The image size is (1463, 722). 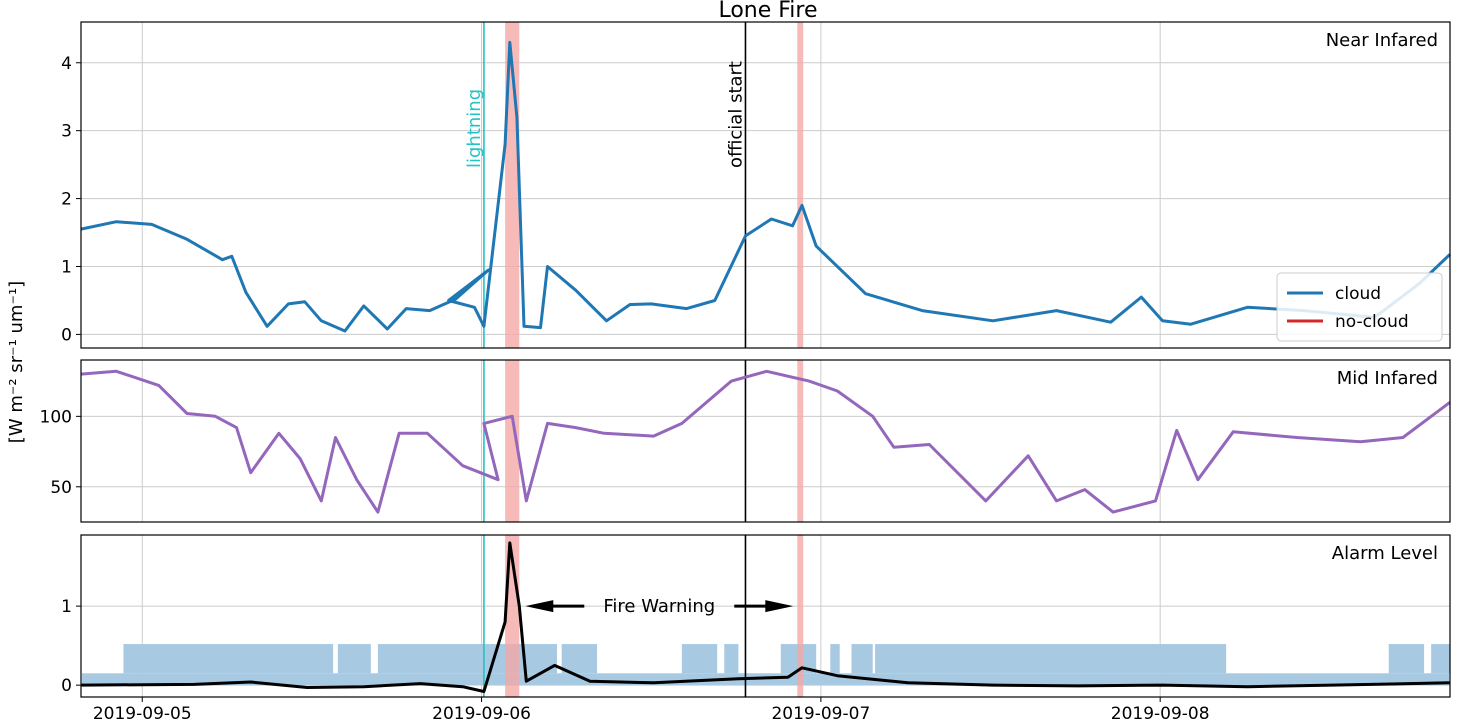 I want to click on legend-box, so click(x=1359, y=307).